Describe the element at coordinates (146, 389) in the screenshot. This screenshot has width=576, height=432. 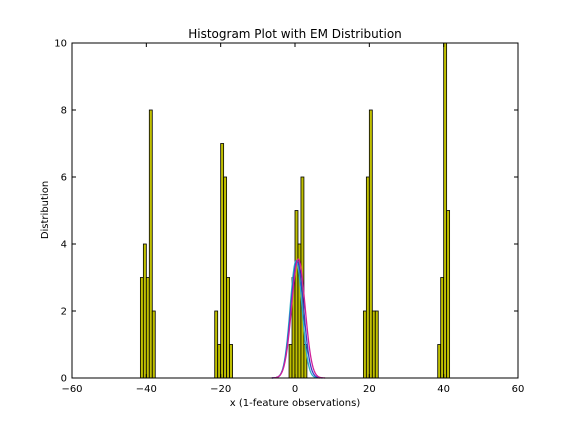
I see `x-tick-label: −40` at that location.